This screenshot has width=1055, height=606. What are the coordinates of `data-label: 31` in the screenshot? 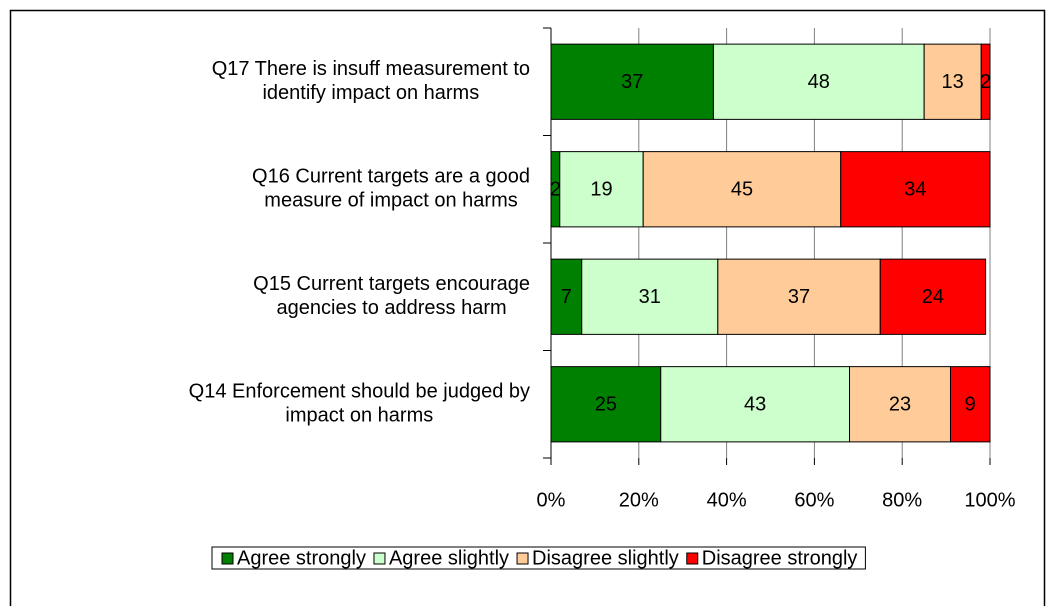 It's located at (650, 297).